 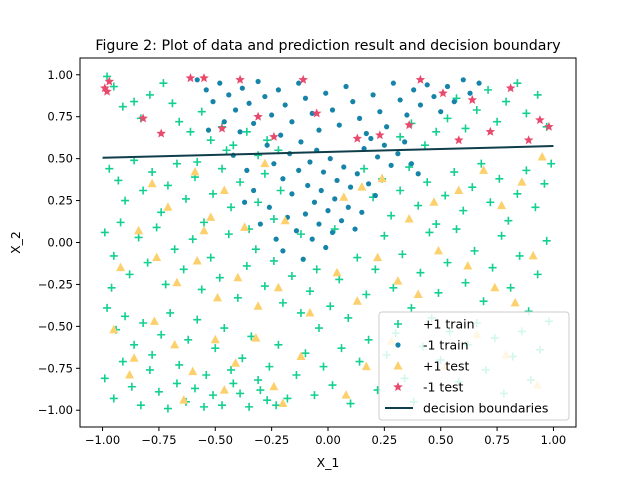 What do you see at coordinates (328, 440) in the screenshot?
I see `x-tick-label: 0.00` at bounding box center [328, 440].